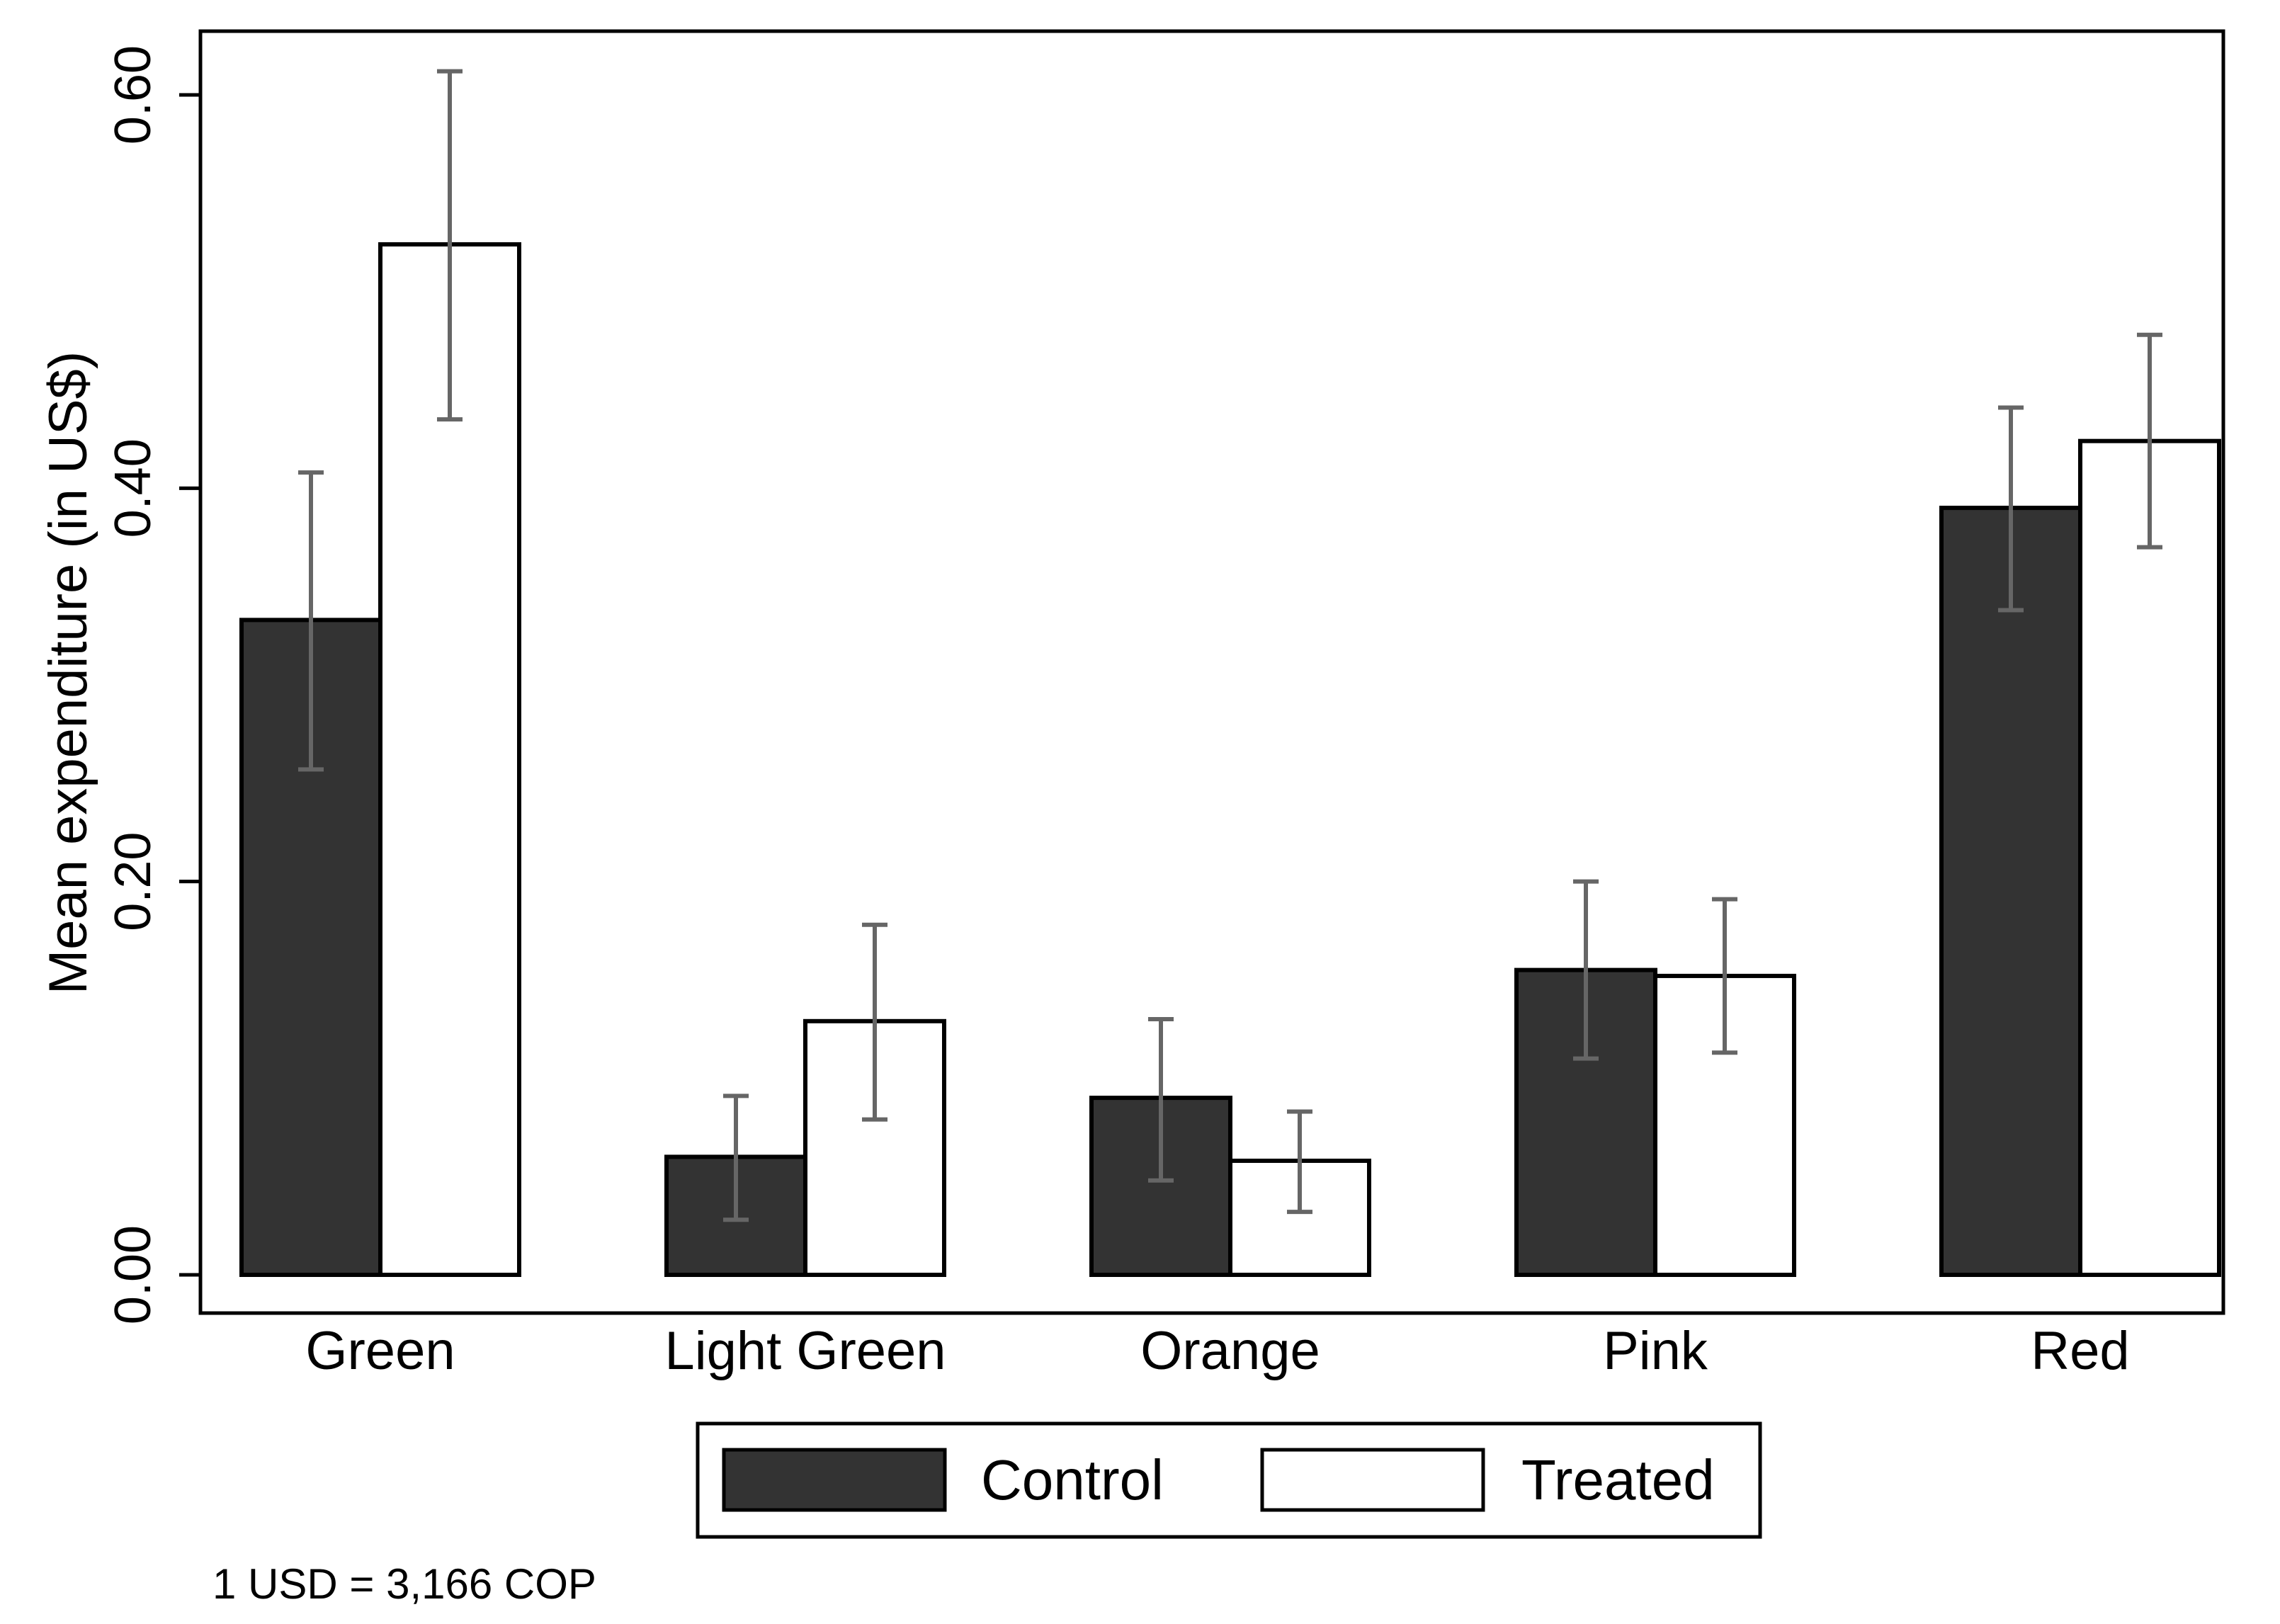 This screenshot has height=1624, width=2280. What do you see at coordinates (133, 881) in the screenshot?
I see `y-tick-label-1: 0.20` at bounding box center [133, 881].